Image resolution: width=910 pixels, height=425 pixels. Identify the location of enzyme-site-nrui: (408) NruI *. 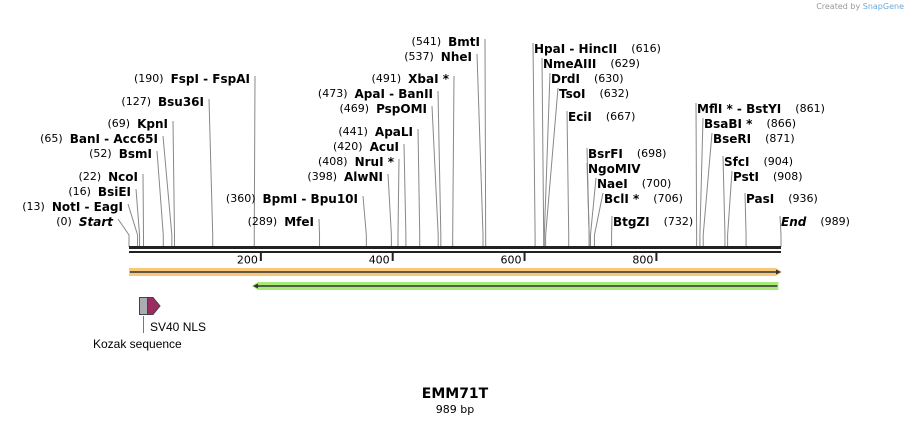
(356, 162).